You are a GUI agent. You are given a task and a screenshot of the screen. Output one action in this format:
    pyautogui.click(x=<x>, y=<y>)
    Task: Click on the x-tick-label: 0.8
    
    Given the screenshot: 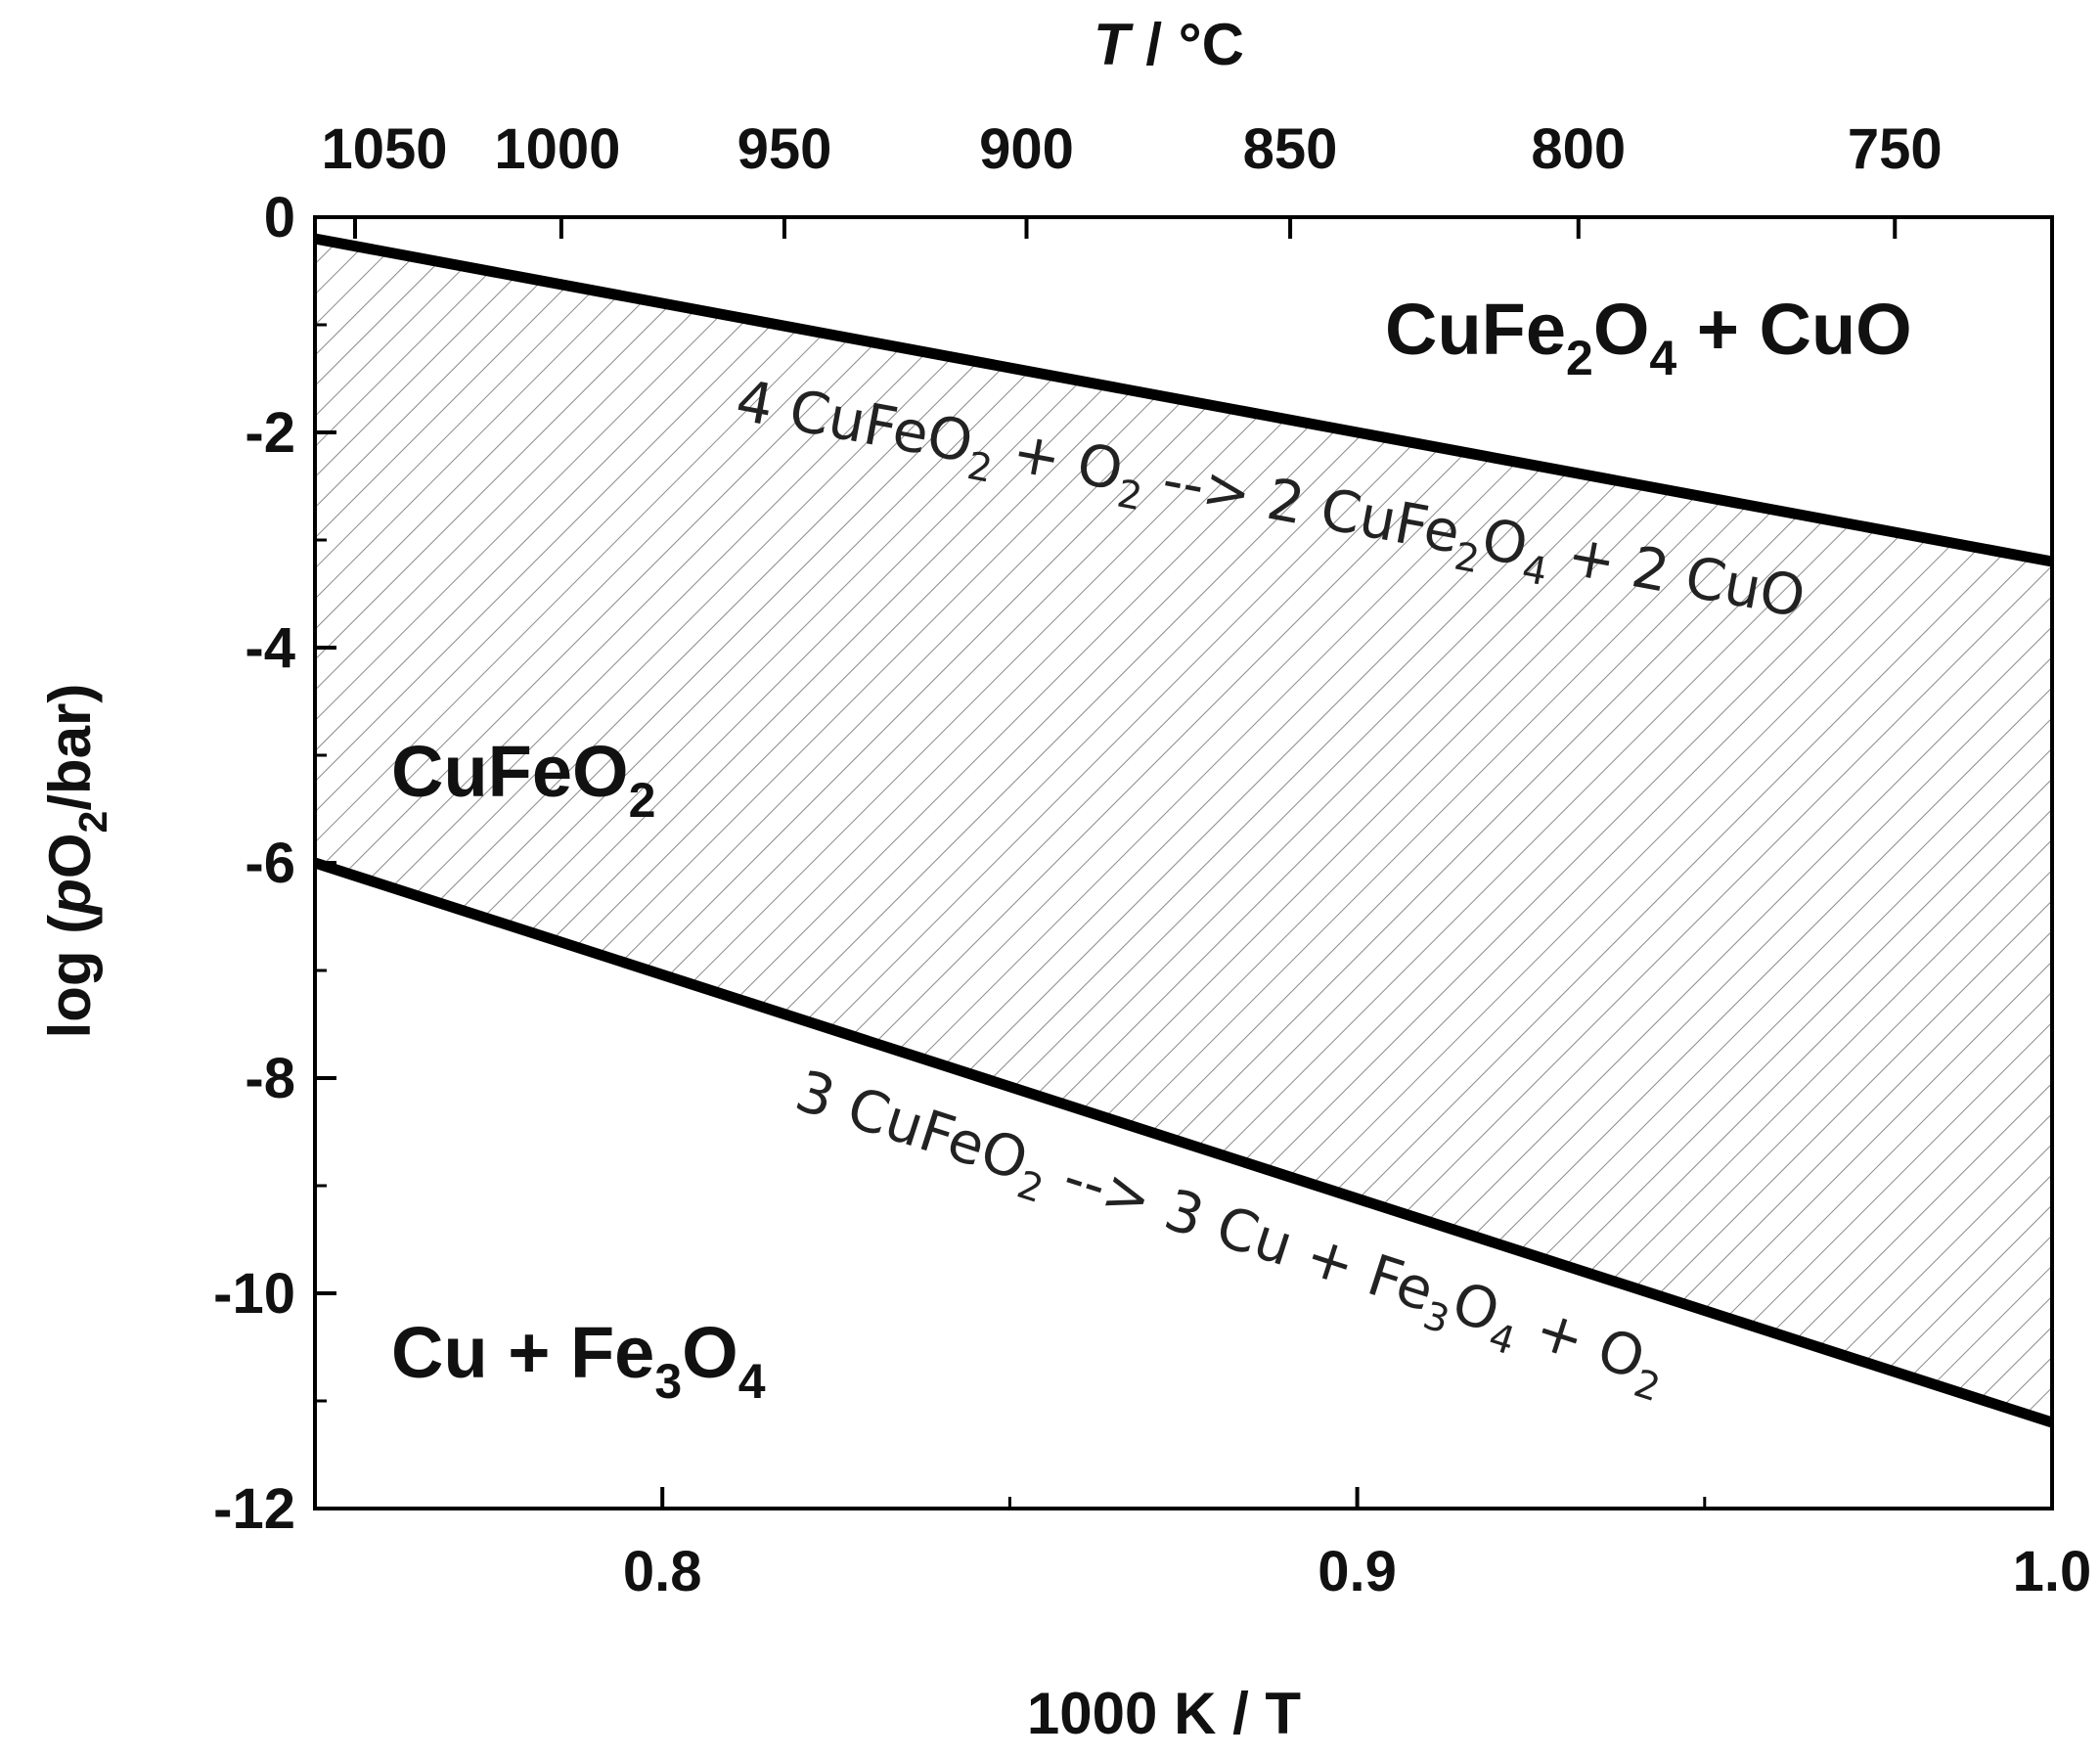 What is the action you would take?
    pyautogui.click(x=662, y=1571)
    